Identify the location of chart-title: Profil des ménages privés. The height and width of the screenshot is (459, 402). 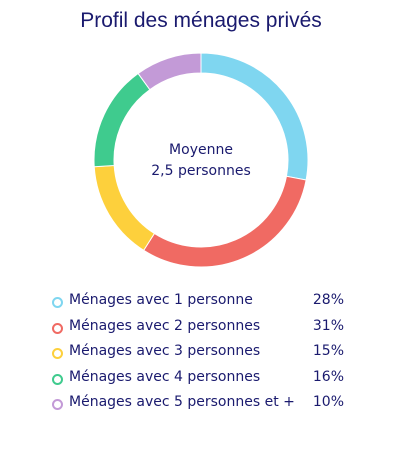
(201, 20).